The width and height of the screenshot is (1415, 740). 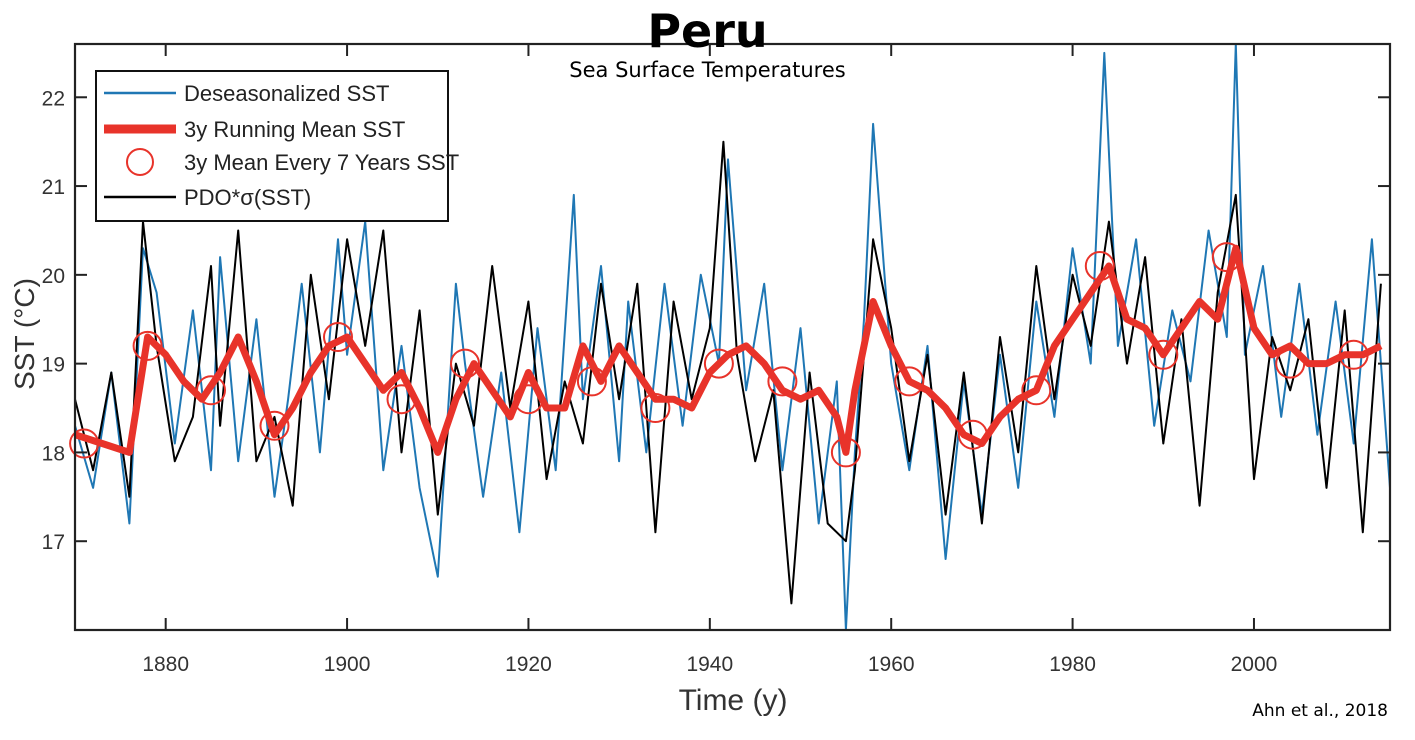 I want to click on y-axis-label: SST (°C), so click(x=24, y=334).